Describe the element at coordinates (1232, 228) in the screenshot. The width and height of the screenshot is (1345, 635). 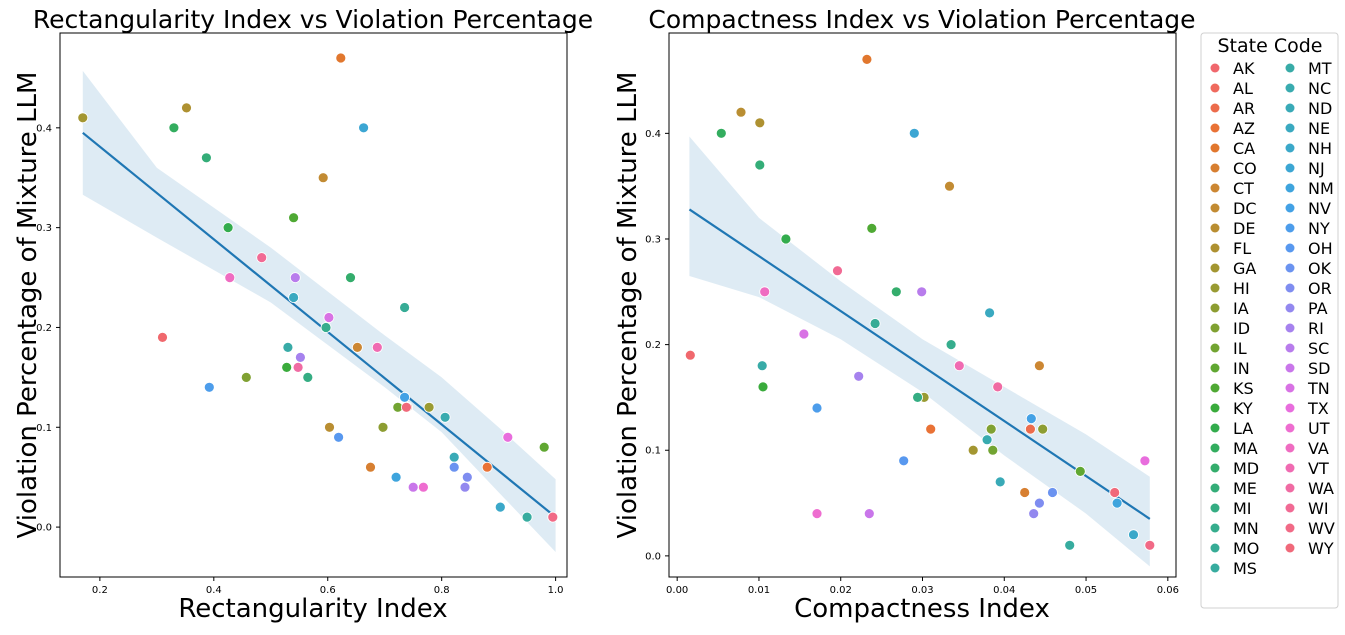
I see `legend-item-de: DE` at that location.